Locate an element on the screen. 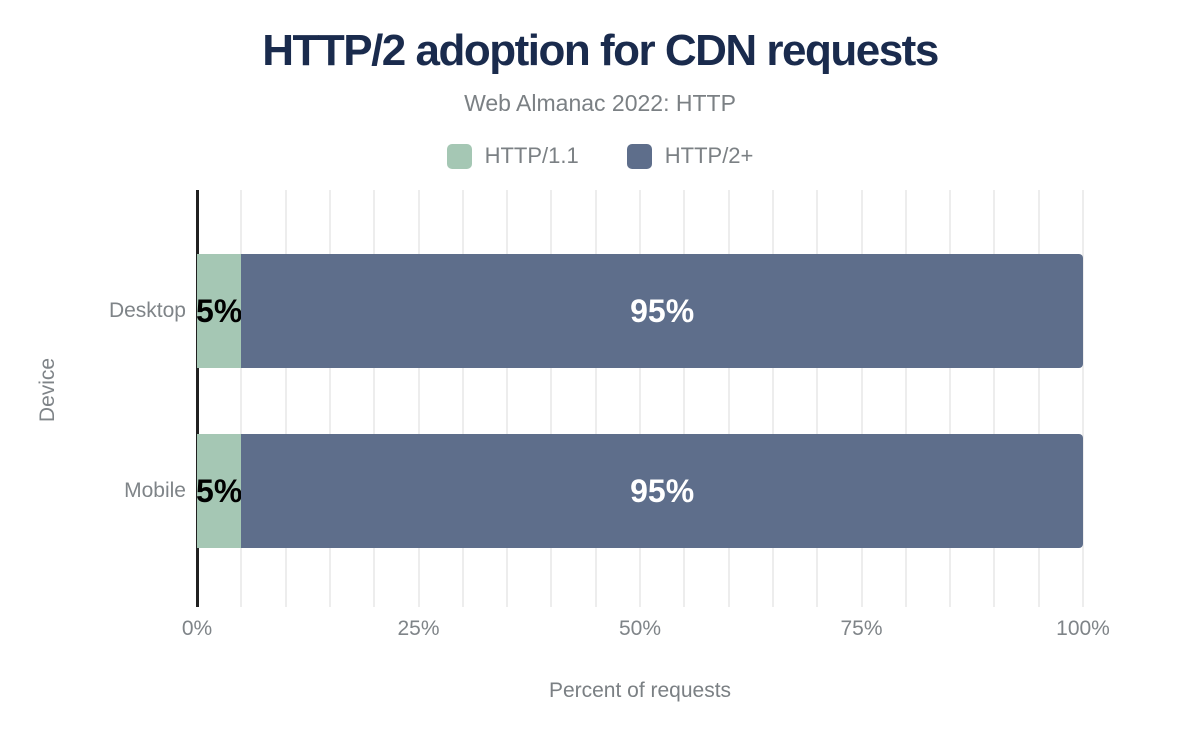  legend-swatch-http2-plus is located at coordinates (639, 156).